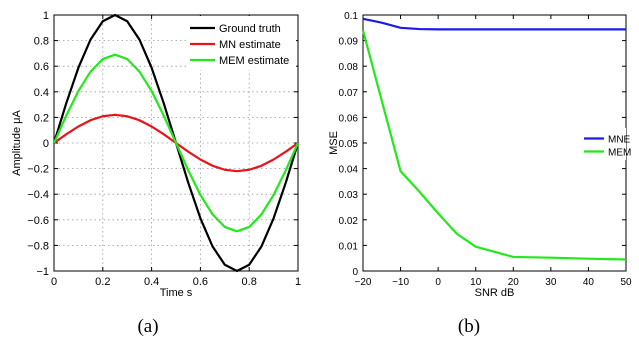 Image resolution: width=639 pixels, height=339 pixels. I want to click on y-tick-label: 0.2, so click(41, 118).